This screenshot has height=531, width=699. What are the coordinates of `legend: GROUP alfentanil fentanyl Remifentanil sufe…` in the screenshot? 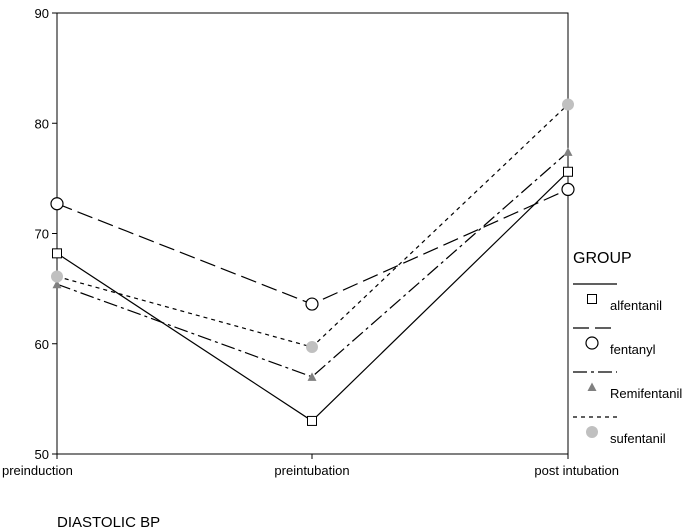 It's located at (627, 348).